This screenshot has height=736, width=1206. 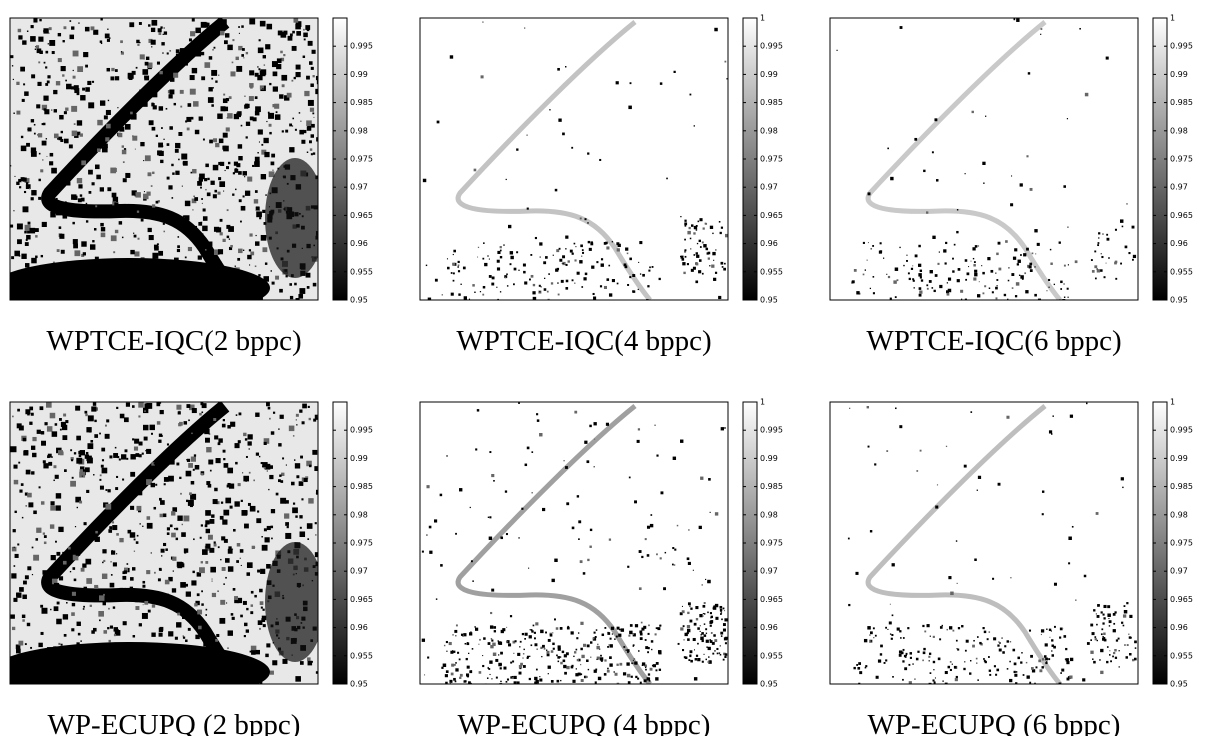 What do you see at coordinates (291, 602) in the screenshot?
I see `dark-region` at bounding box center [291, 602].